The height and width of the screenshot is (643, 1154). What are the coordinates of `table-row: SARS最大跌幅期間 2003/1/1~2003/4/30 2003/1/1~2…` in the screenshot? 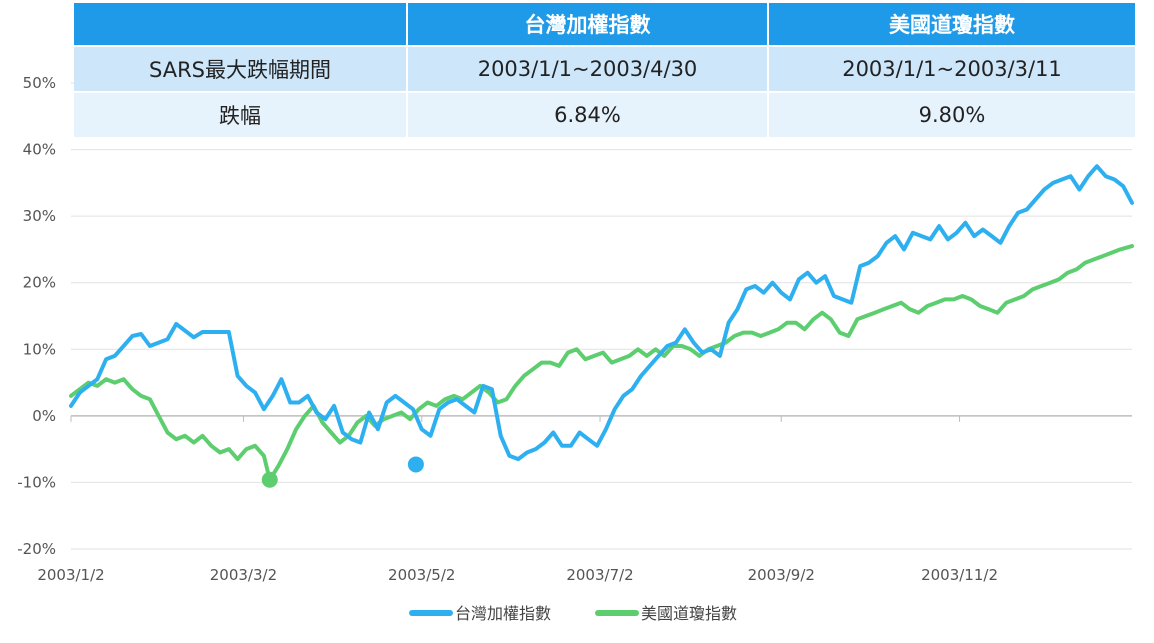 It's located at (605, 68).